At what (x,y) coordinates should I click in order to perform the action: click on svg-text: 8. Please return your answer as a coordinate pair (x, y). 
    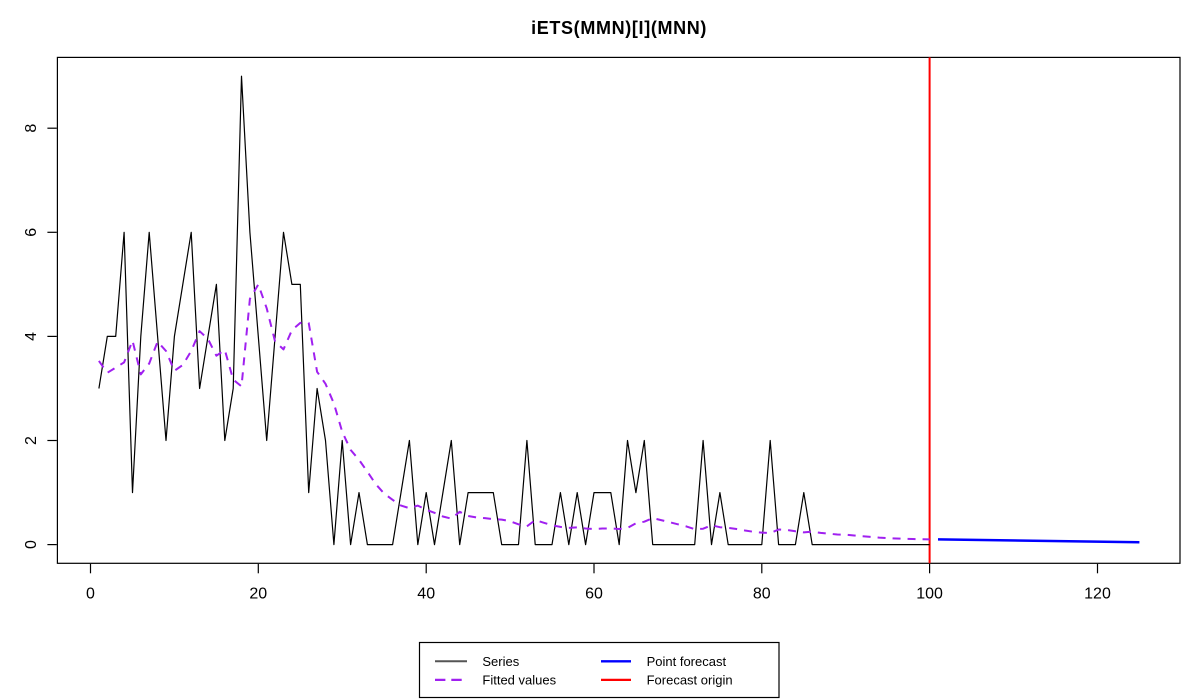
    Looking at the image, I should click on (31, 128).